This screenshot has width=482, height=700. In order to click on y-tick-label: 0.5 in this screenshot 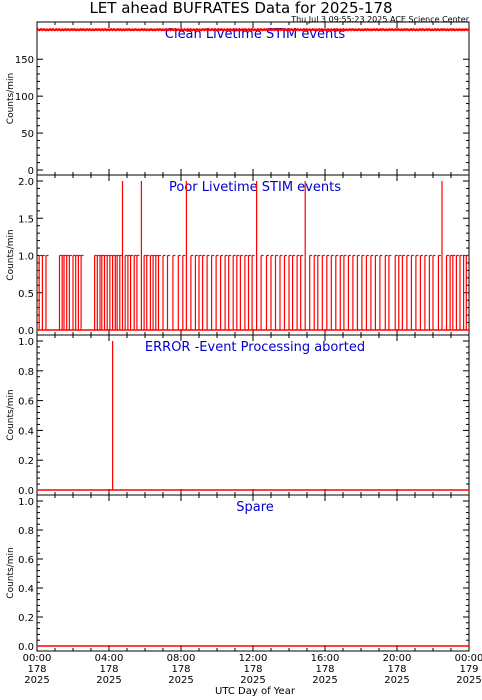, I will do `click(26, 294)`.